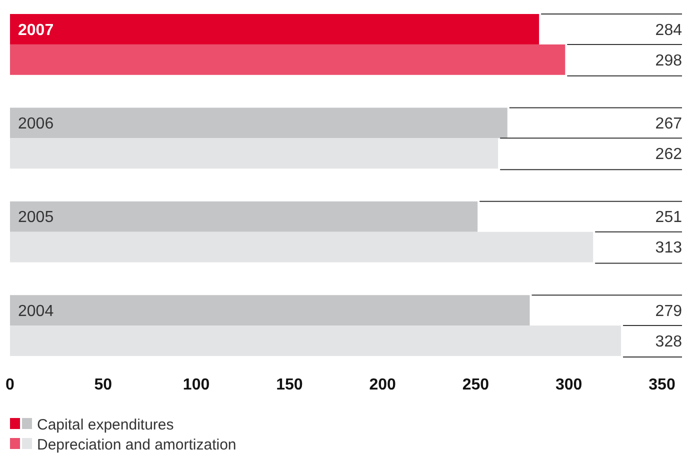 This screenshot has height=457, width=684. I want to click on y-tick-label: 2006, so click(36, 124).